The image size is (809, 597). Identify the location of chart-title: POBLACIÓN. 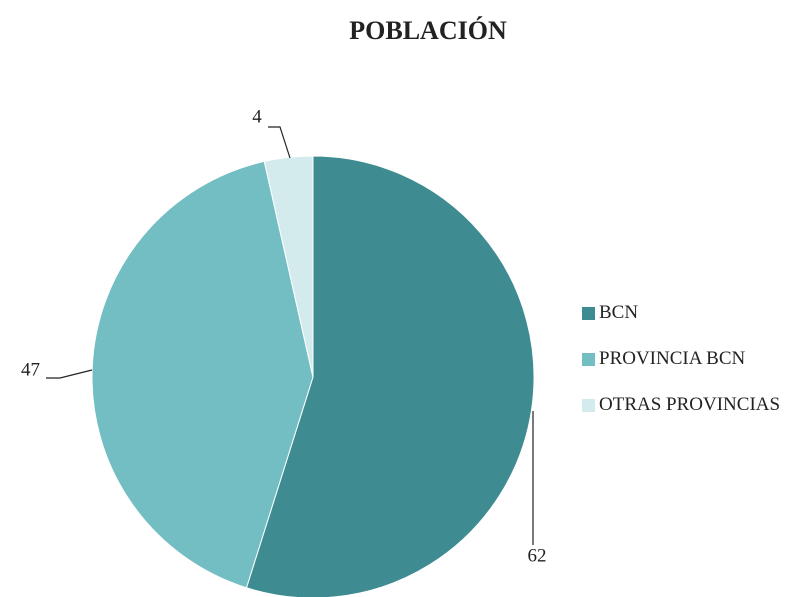
(428, 30).